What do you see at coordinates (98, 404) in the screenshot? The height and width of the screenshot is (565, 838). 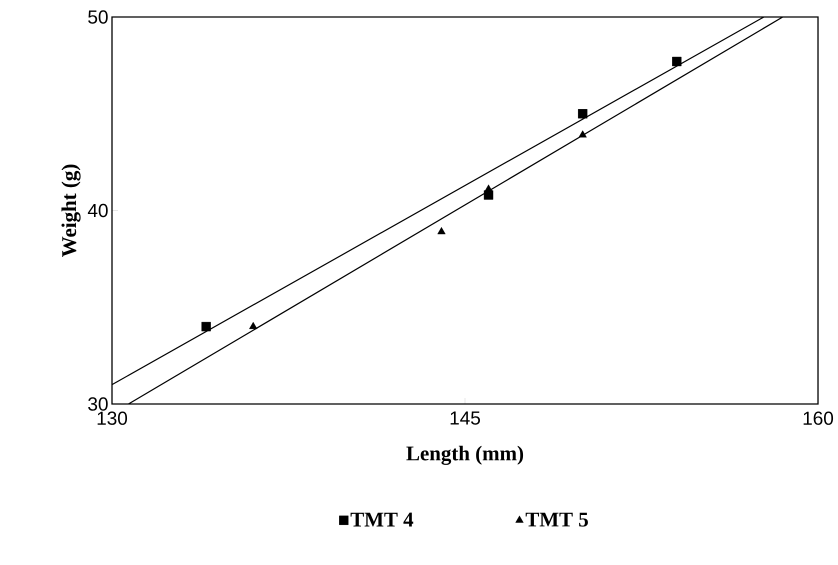 I see `y-tick-label: 30` at bounding box center [98, 404].